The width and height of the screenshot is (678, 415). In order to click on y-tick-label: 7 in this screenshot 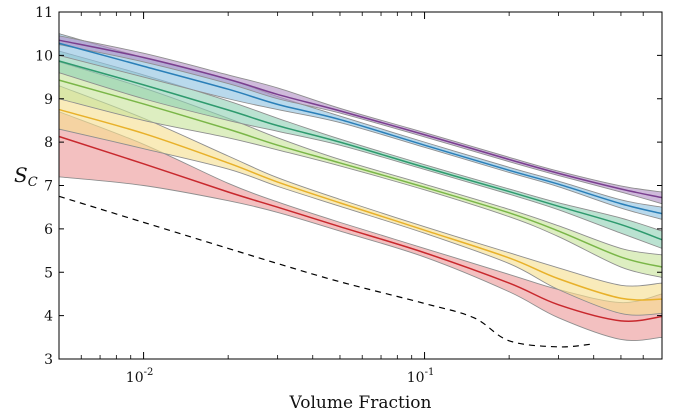, I will do `click(48, 187)`.